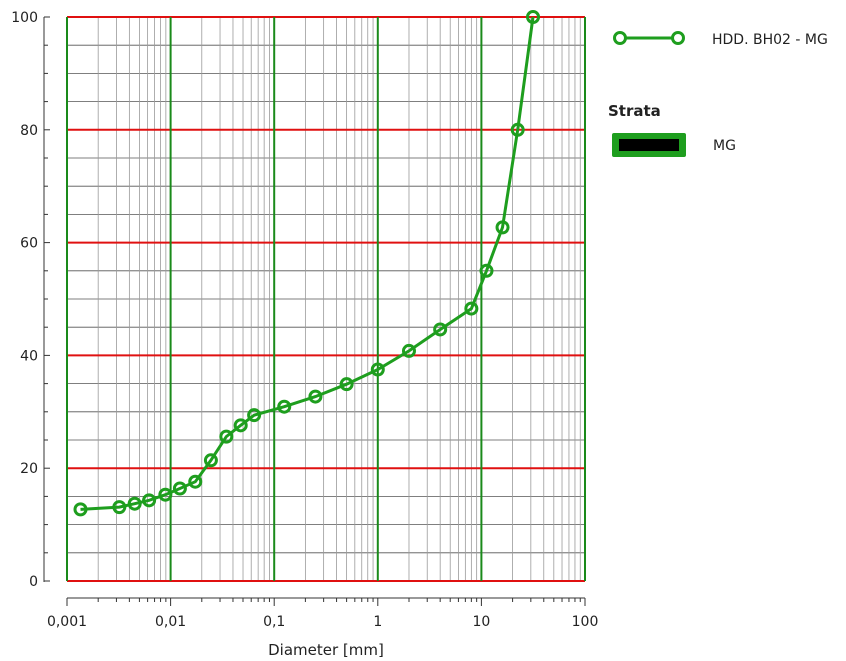 The image size is (846, 661). Describe the element at coordinates (29, 356) in the screenshot. I see `y-tick-label: 40` at that location.